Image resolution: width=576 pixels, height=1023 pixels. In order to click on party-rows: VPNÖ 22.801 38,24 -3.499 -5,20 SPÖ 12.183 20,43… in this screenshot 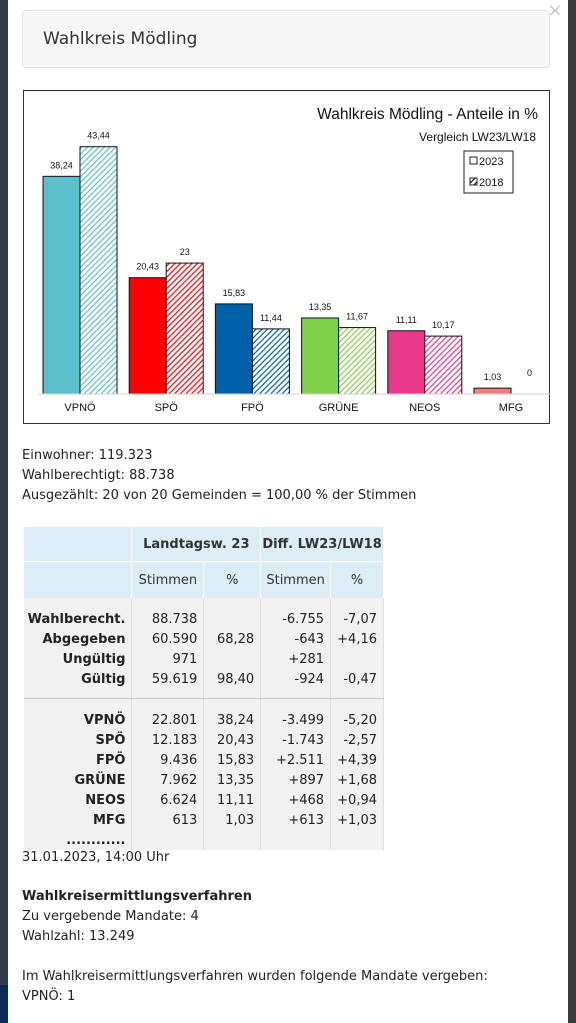, I will do `click(204, 780)`.